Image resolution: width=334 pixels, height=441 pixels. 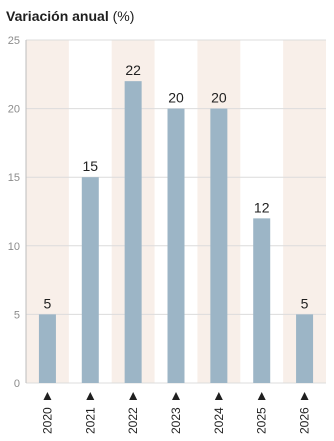 I want to click on x-tick-label: 2023, so click(x=176, y=420).